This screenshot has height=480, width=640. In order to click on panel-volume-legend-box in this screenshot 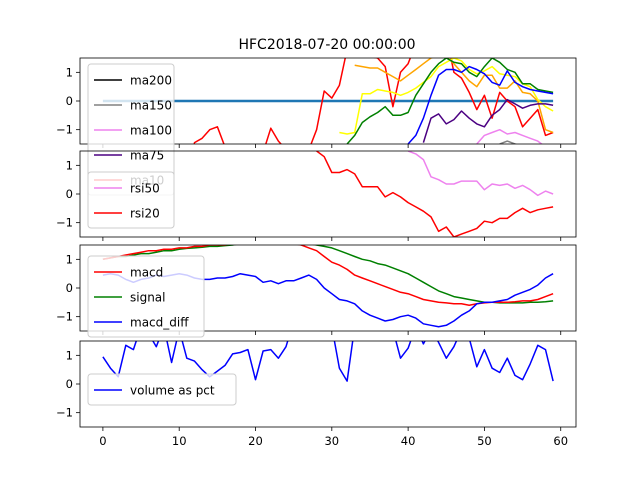, I will do `click(162, 389)`.